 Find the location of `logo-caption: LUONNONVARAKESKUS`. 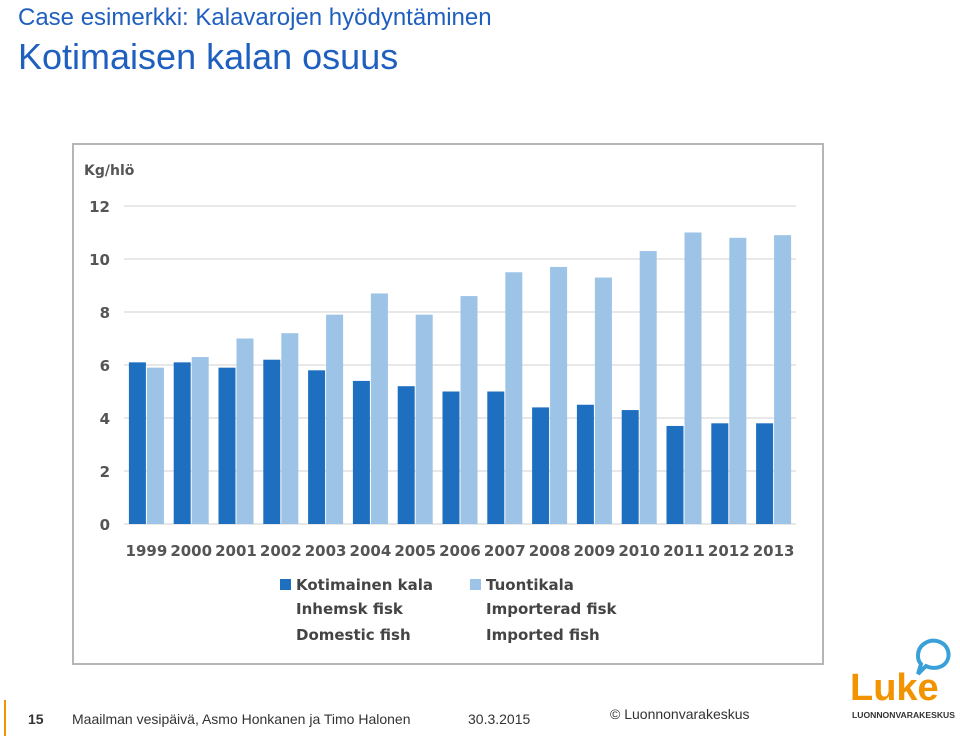

logo-caption: LUONNONVARAKESKUS is located at coordinates (903, 715).